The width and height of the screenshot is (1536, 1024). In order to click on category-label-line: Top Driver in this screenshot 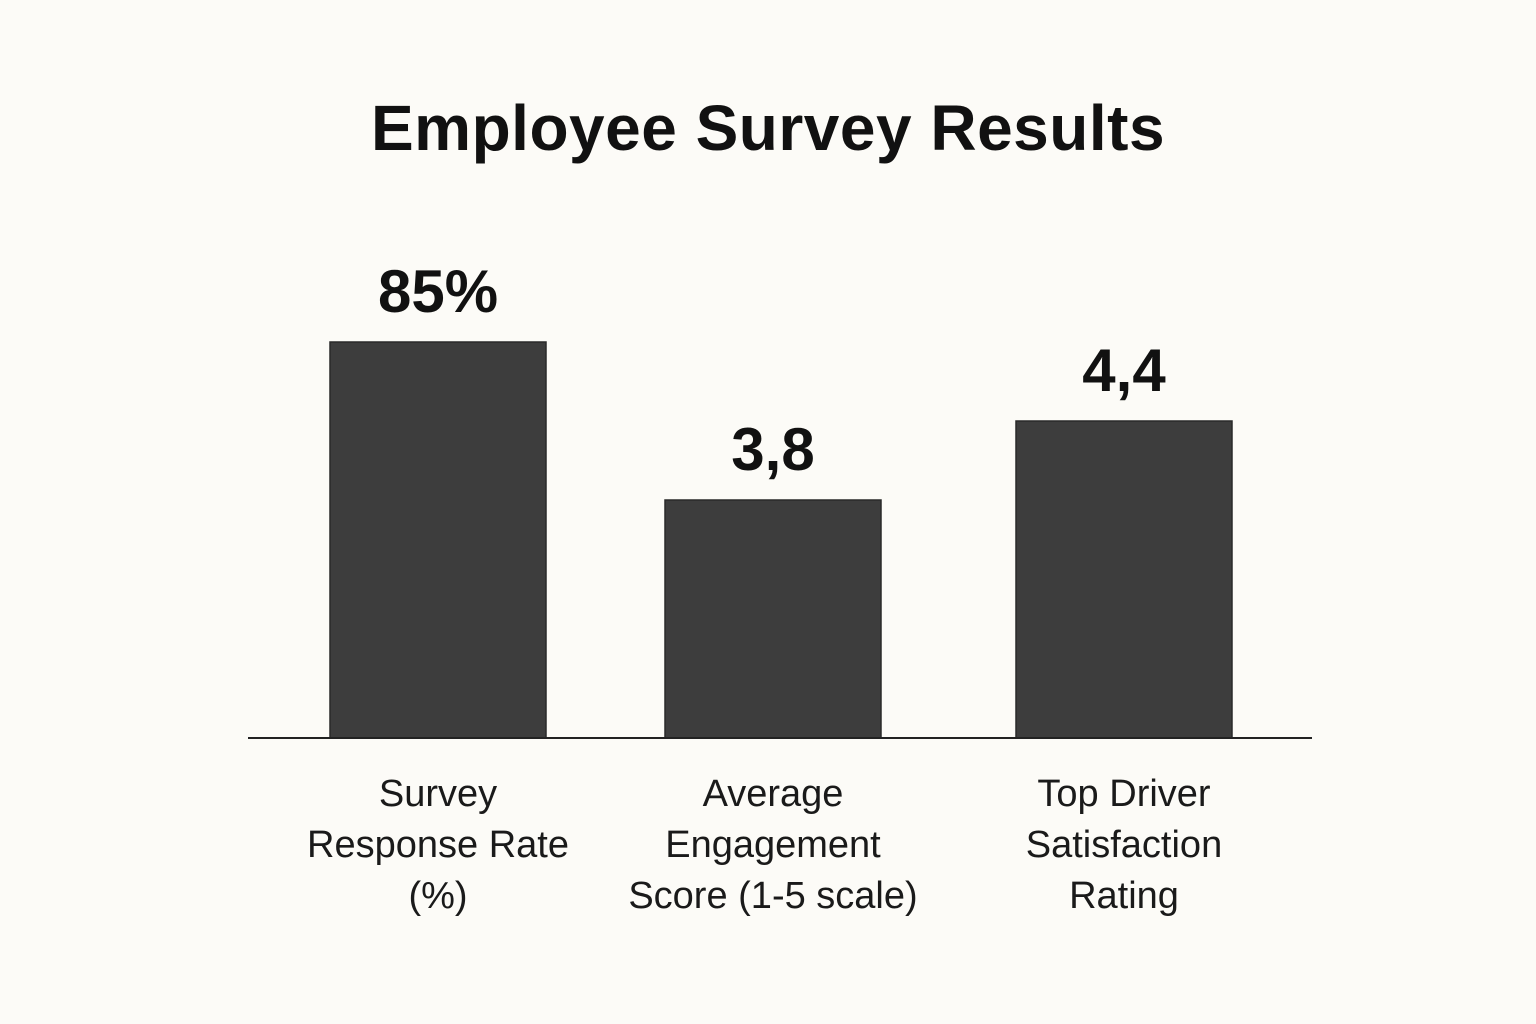, I will do `click(1123, 794)`.